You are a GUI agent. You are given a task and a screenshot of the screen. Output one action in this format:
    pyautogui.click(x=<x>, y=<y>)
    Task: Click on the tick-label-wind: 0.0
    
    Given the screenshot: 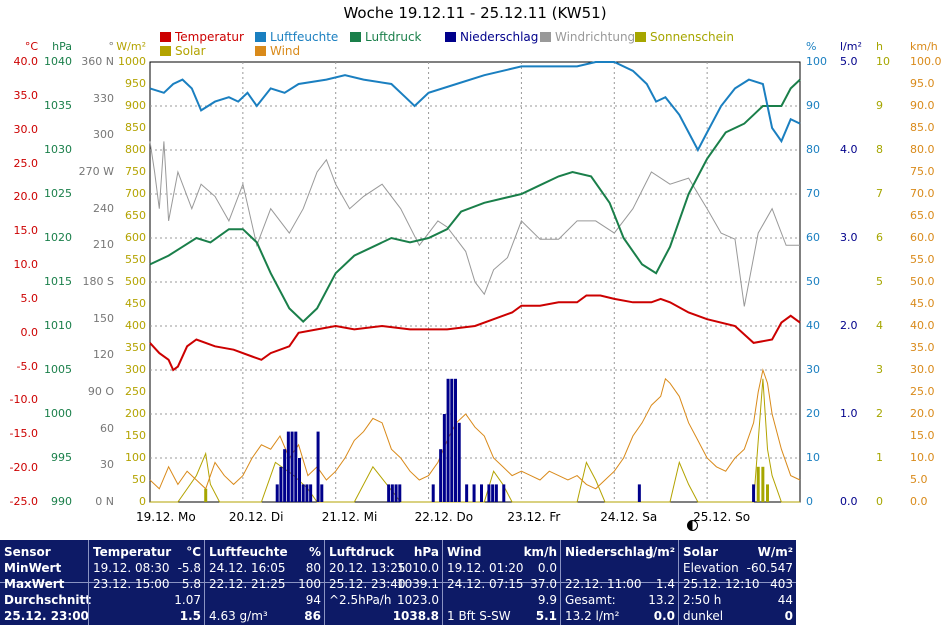 What is the action you would take?
    pyautogui.click(x=919, y=501)
    